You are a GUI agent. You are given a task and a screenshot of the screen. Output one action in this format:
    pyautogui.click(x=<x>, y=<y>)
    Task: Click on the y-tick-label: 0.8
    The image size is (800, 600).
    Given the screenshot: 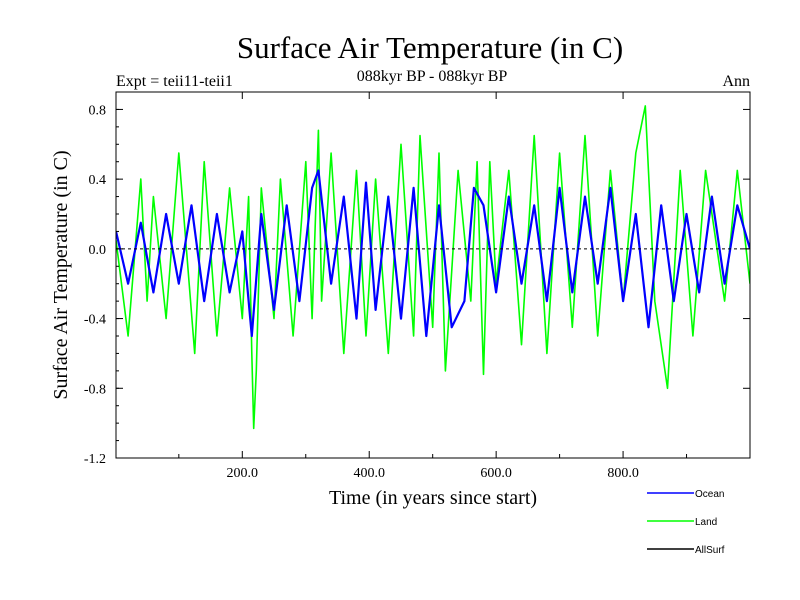 What is the action you would take?
    pyautogui.click(x=98, y=110)
    